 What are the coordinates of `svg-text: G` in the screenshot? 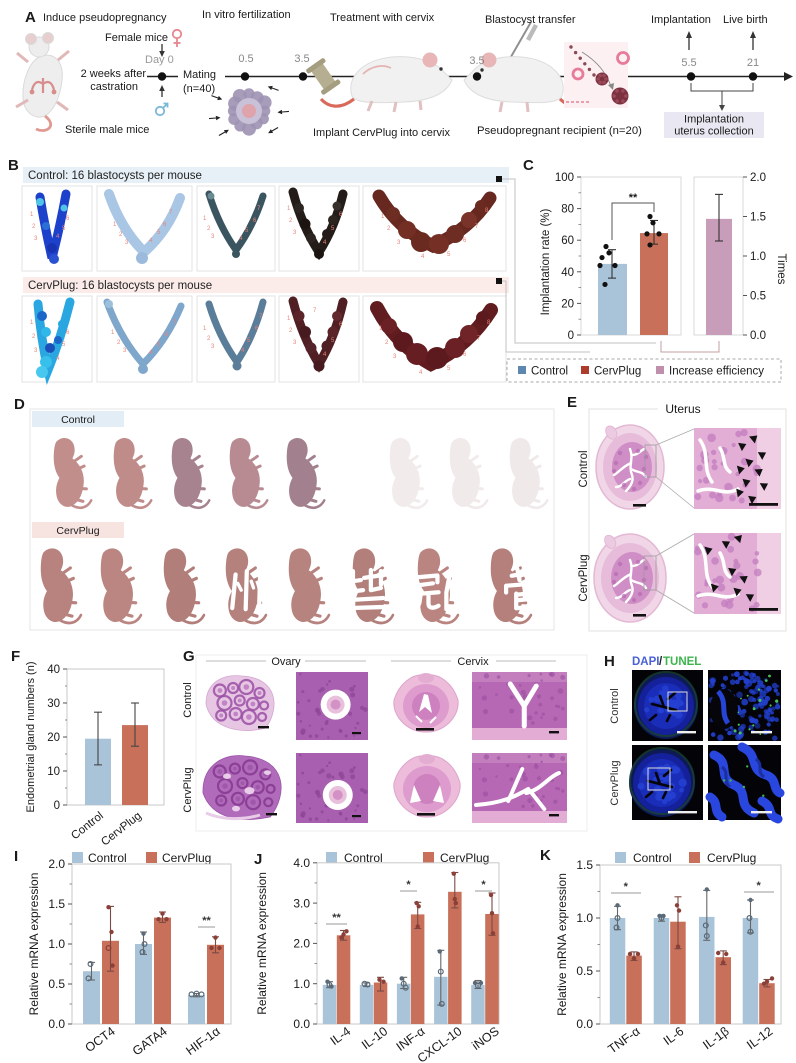 It's located at (189, 656).